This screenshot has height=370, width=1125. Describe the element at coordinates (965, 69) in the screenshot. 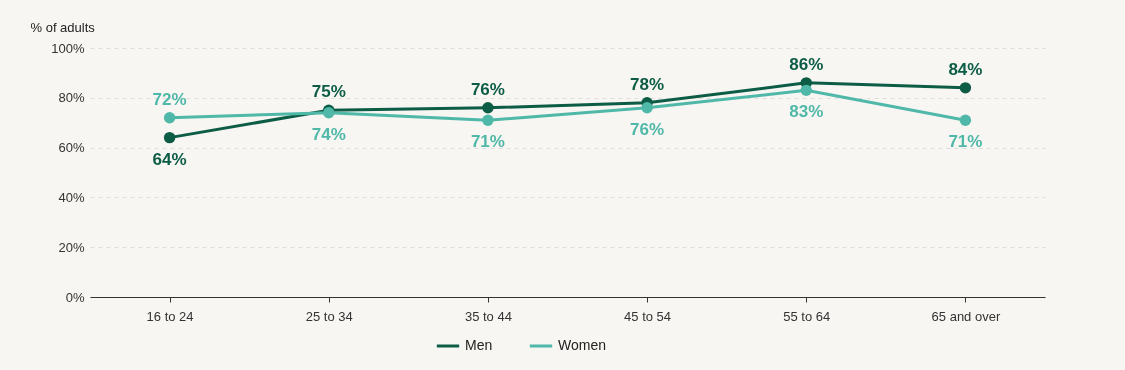

I see `data-label: 84%` at that location.